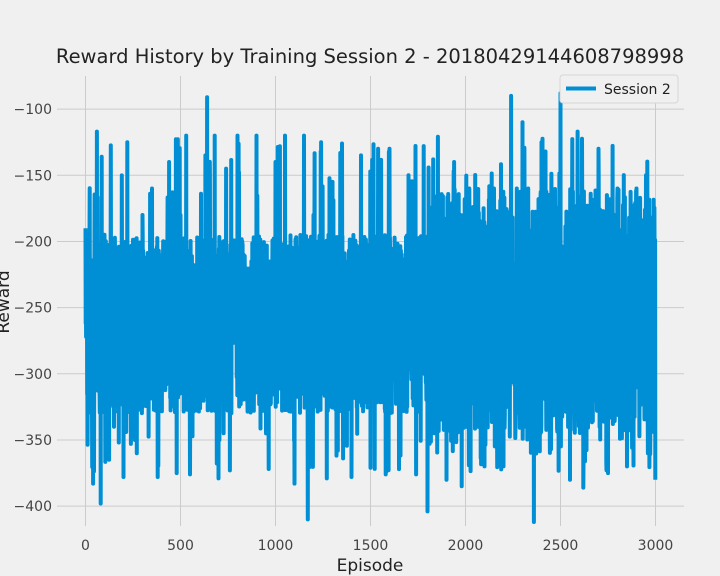 The width and height of the screenshot is (720, 576). I want to click on legend: Session 2, so click(619, 89).